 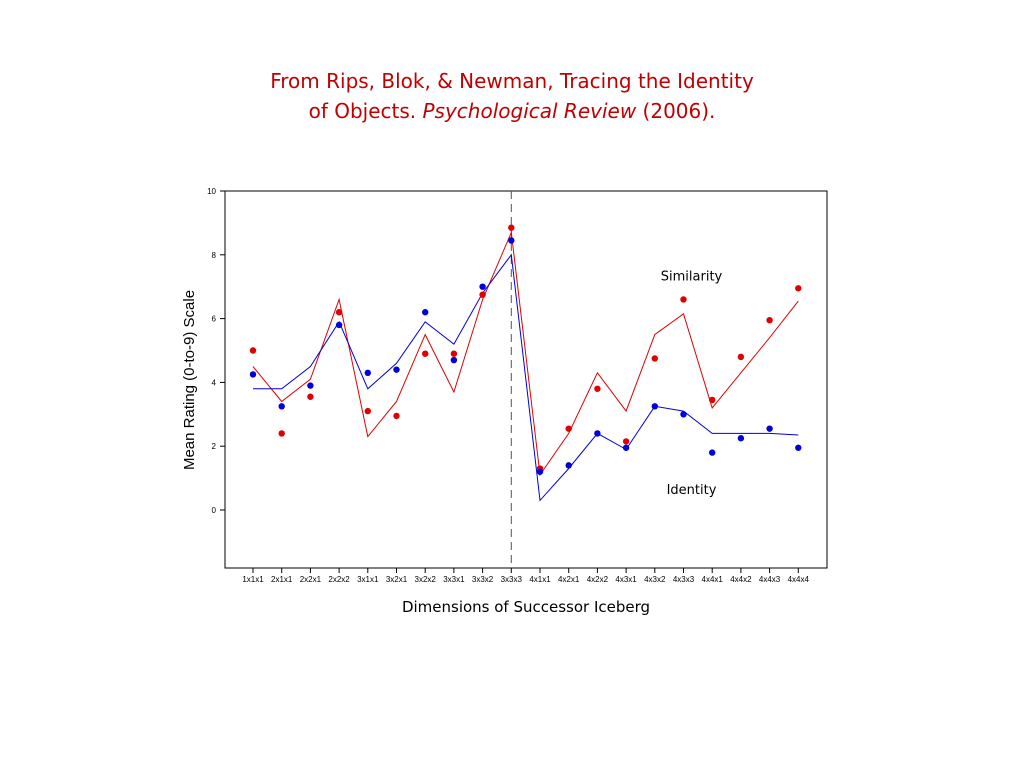 I want to click on annotations: Similarity Identity, so click(x=692, y=383).